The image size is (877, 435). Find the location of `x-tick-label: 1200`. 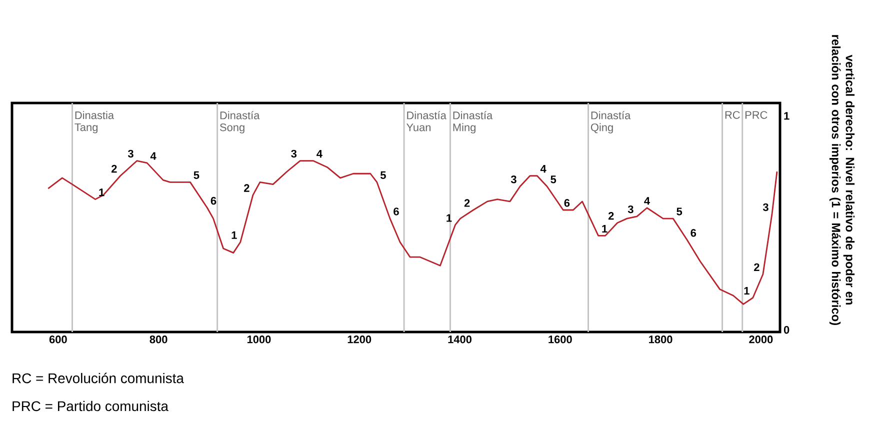

x-tick-label: 1200 is located at coordinates (360, 340).